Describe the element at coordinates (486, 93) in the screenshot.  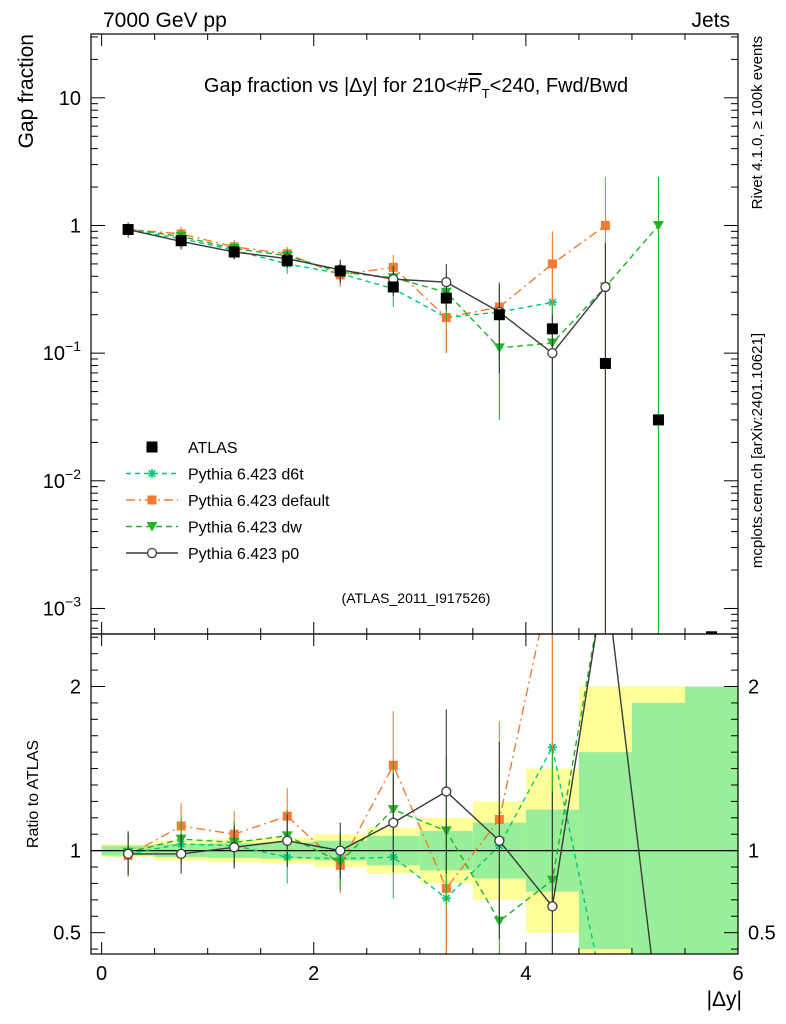
I see `chart-title-t: T` at that location.